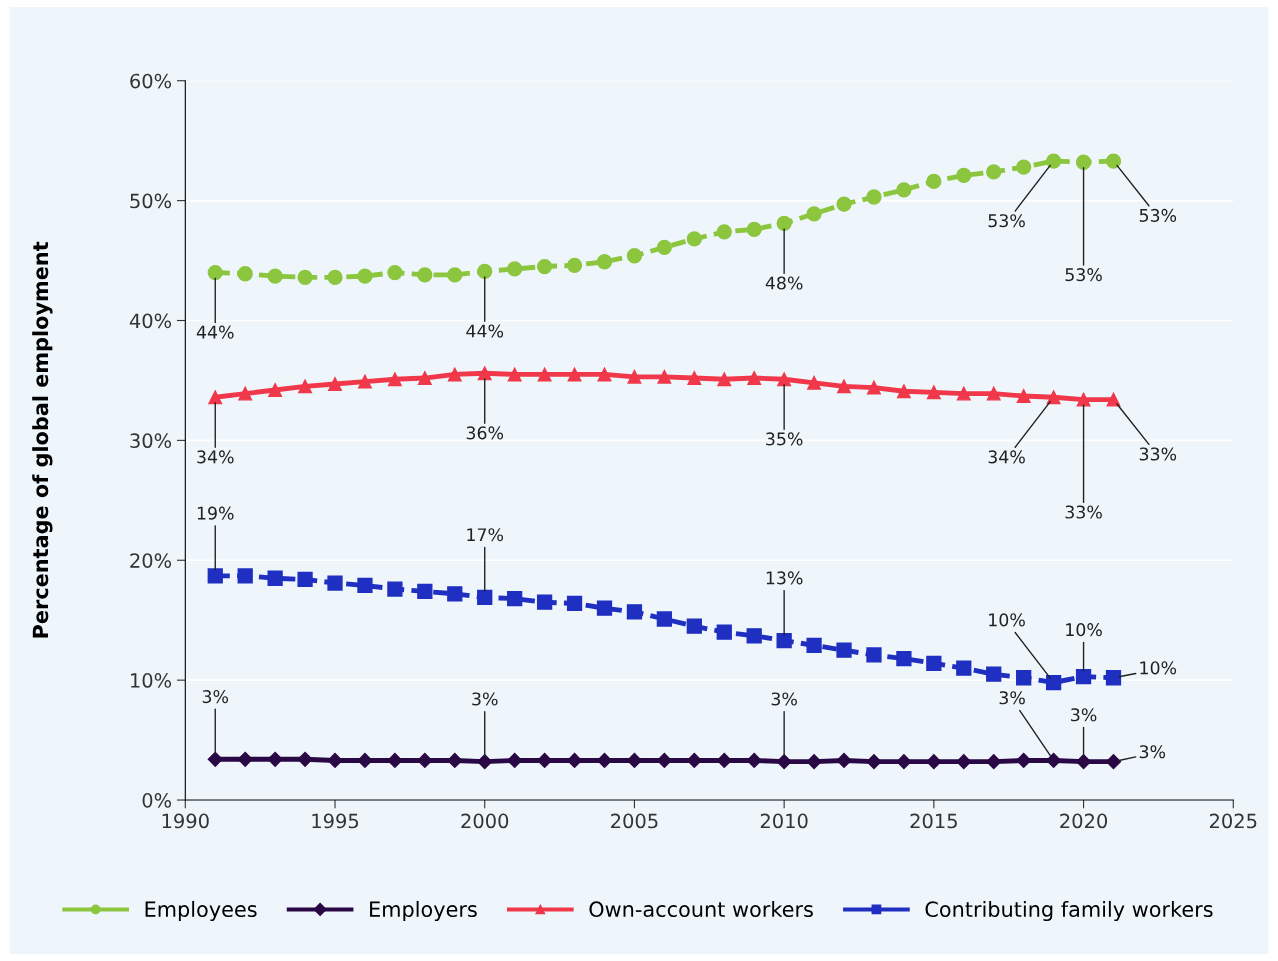  I want to click on x-tick-label: 2015, so click(933, 821).